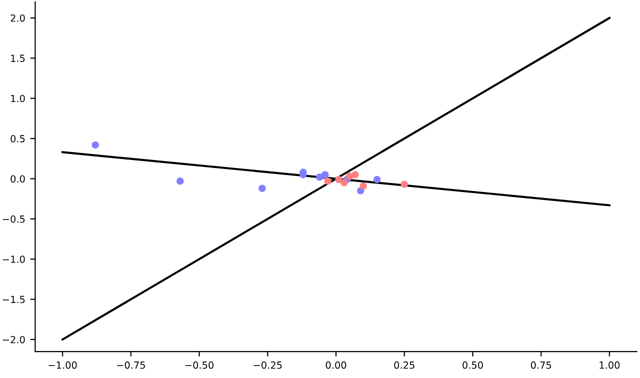 Image resolution: width=640 pixels, height=378 pixels. What do you see at coordinates (610, 365) in the screenshot?
I see `x-tick-label: 1.00` at bounding box center [610, 365].